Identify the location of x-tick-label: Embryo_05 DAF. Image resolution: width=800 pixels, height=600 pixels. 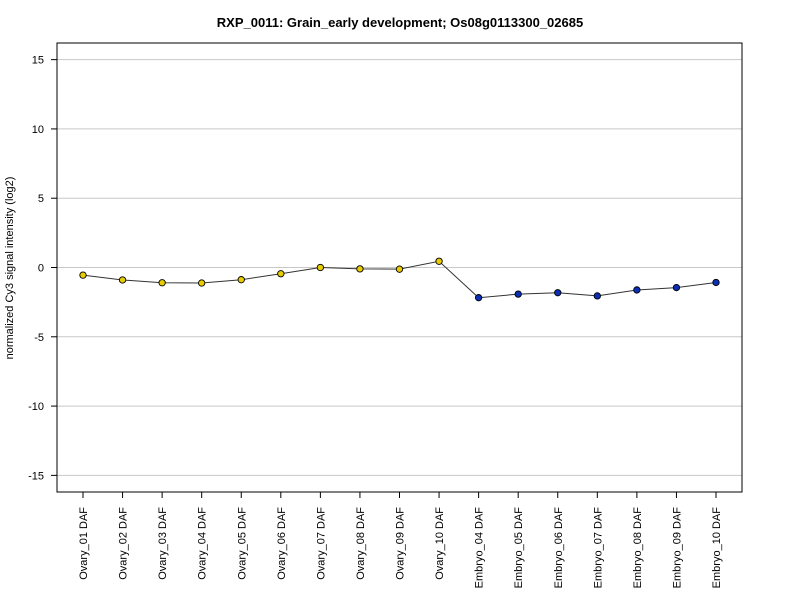
(519, 548).